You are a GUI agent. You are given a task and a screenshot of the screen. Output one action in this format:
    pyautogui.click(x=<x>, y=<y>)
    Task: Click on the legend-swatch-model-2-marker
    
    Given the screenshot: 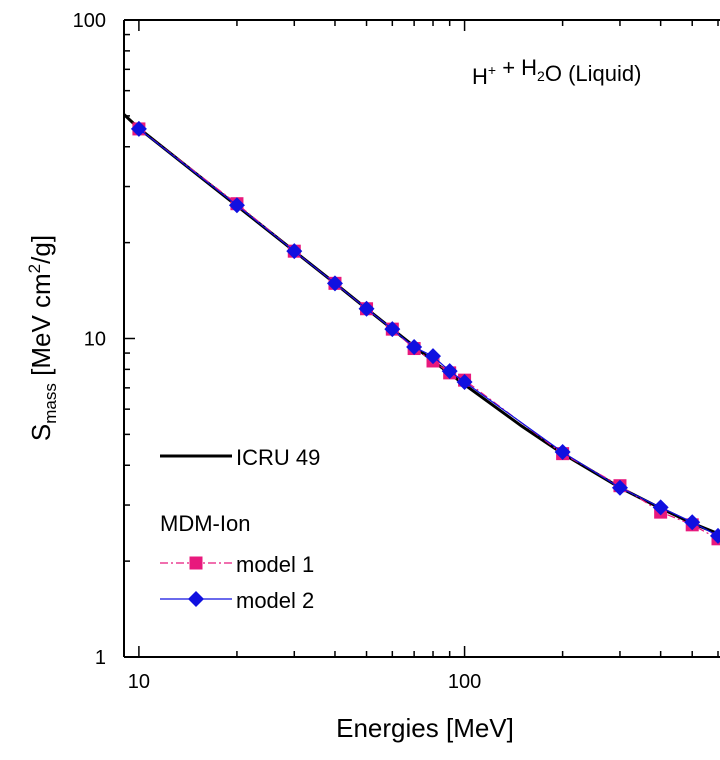 What is the action you would take?
    pyautogui.click(x=196, y=599)
    